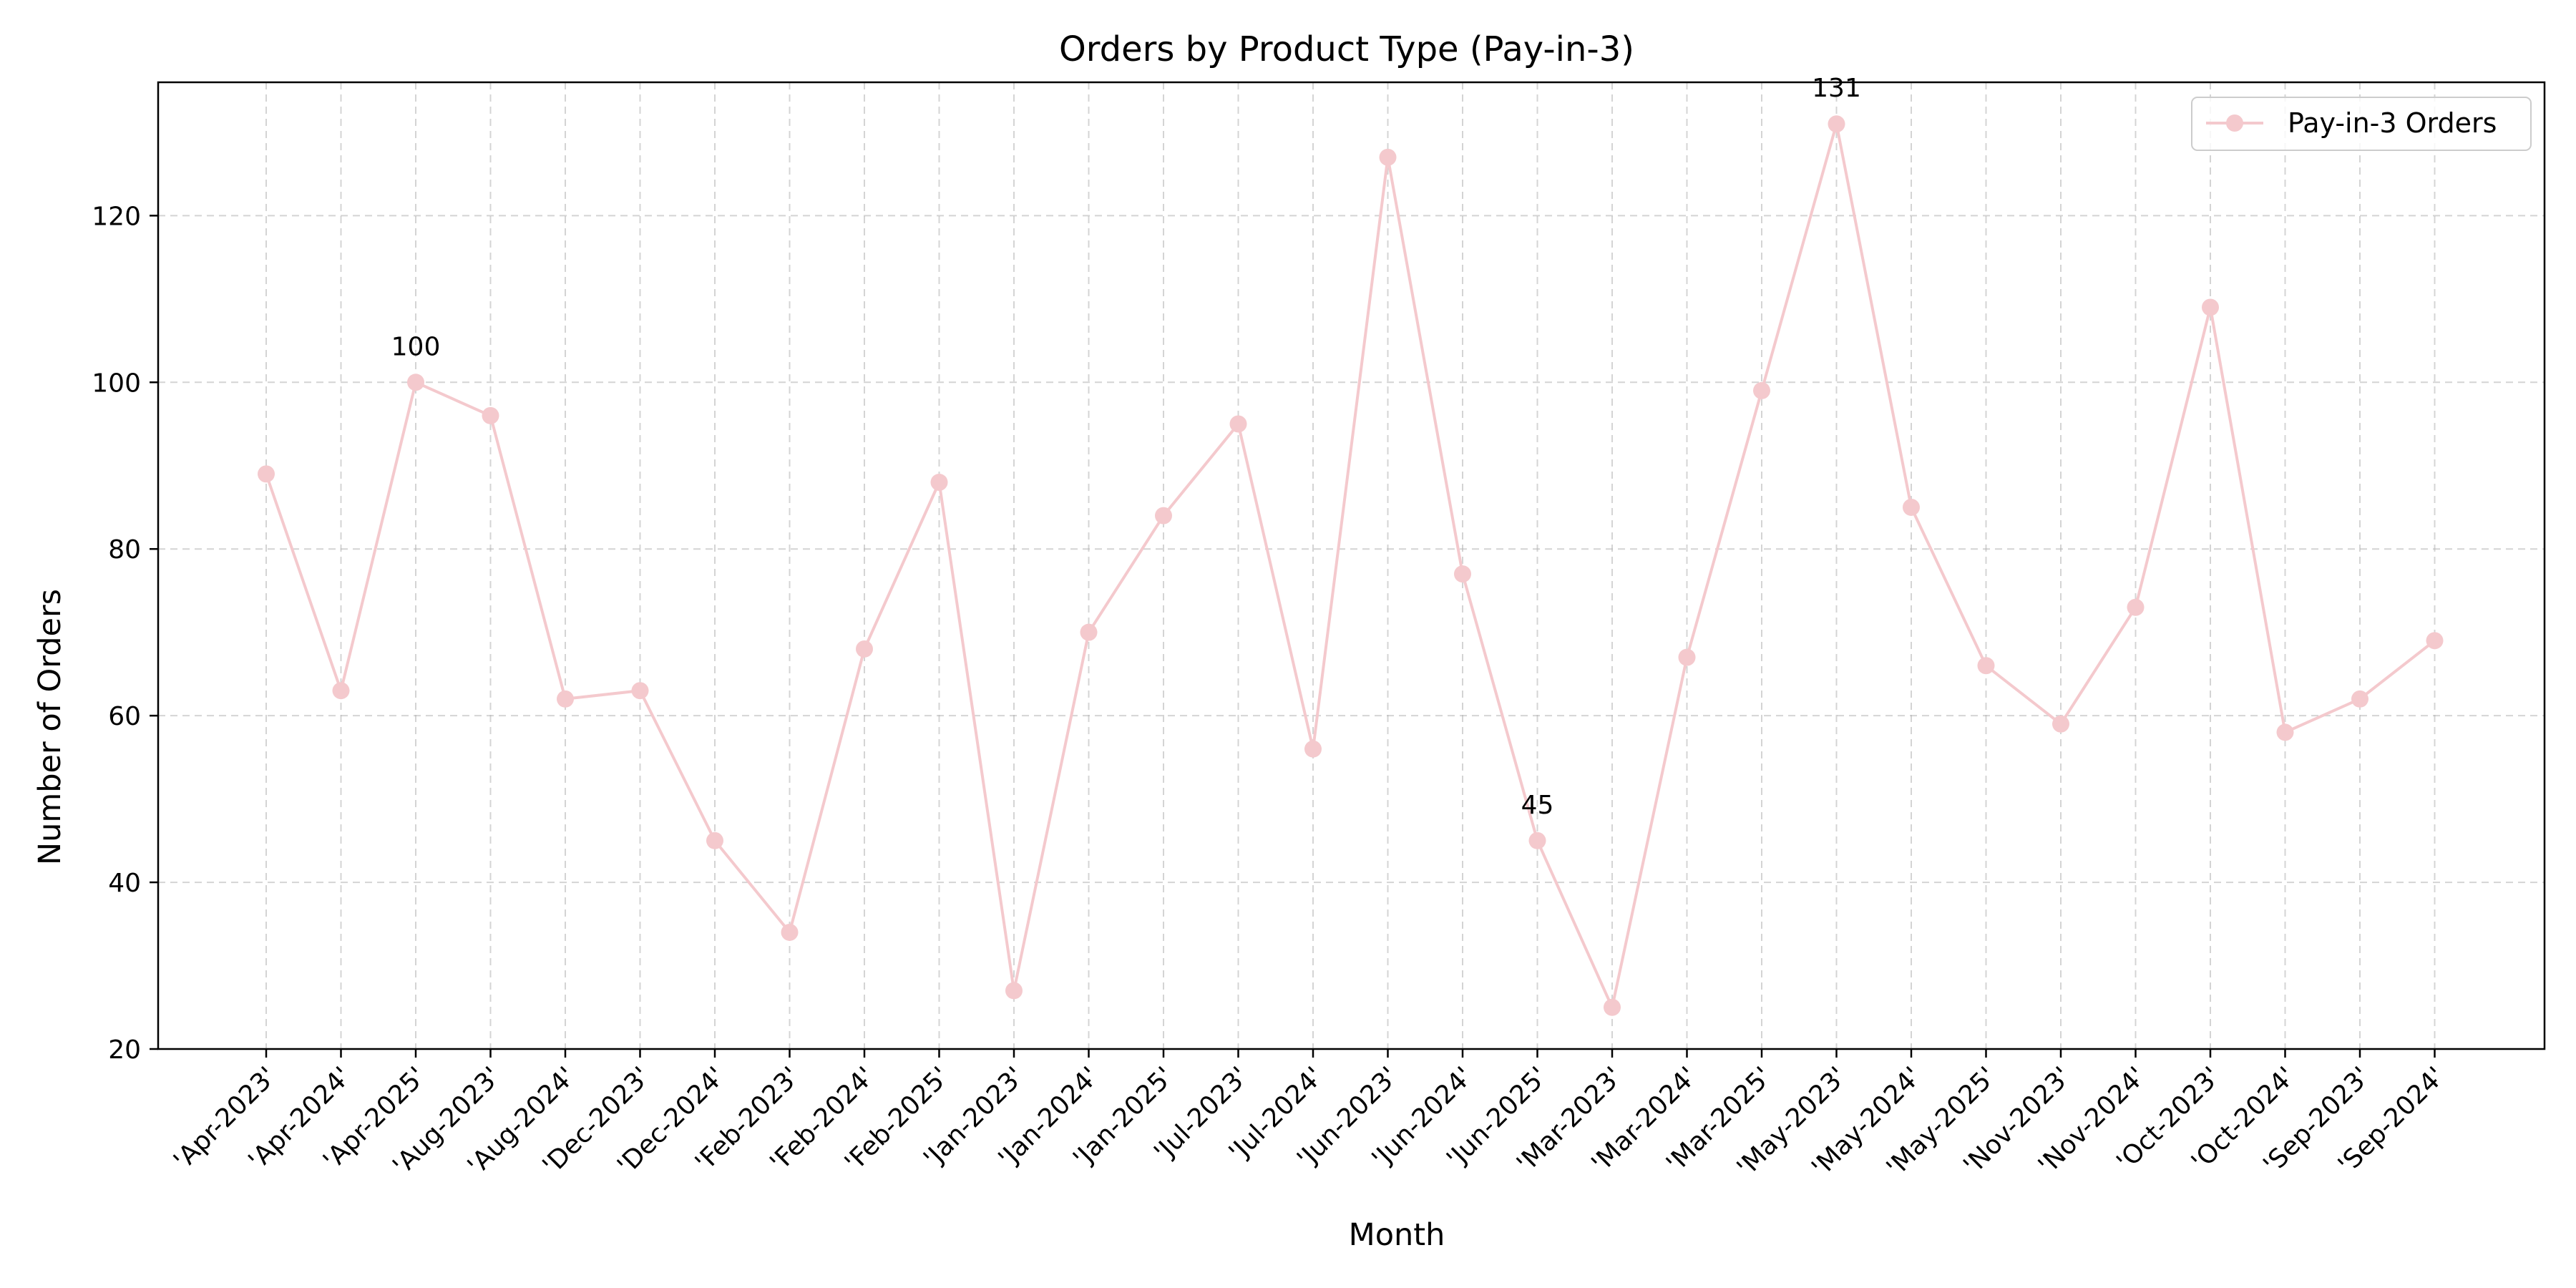 The height and width of the screenshot is (1288, 2576). I want to click on y-tick-label: 80, so click(124, 550).